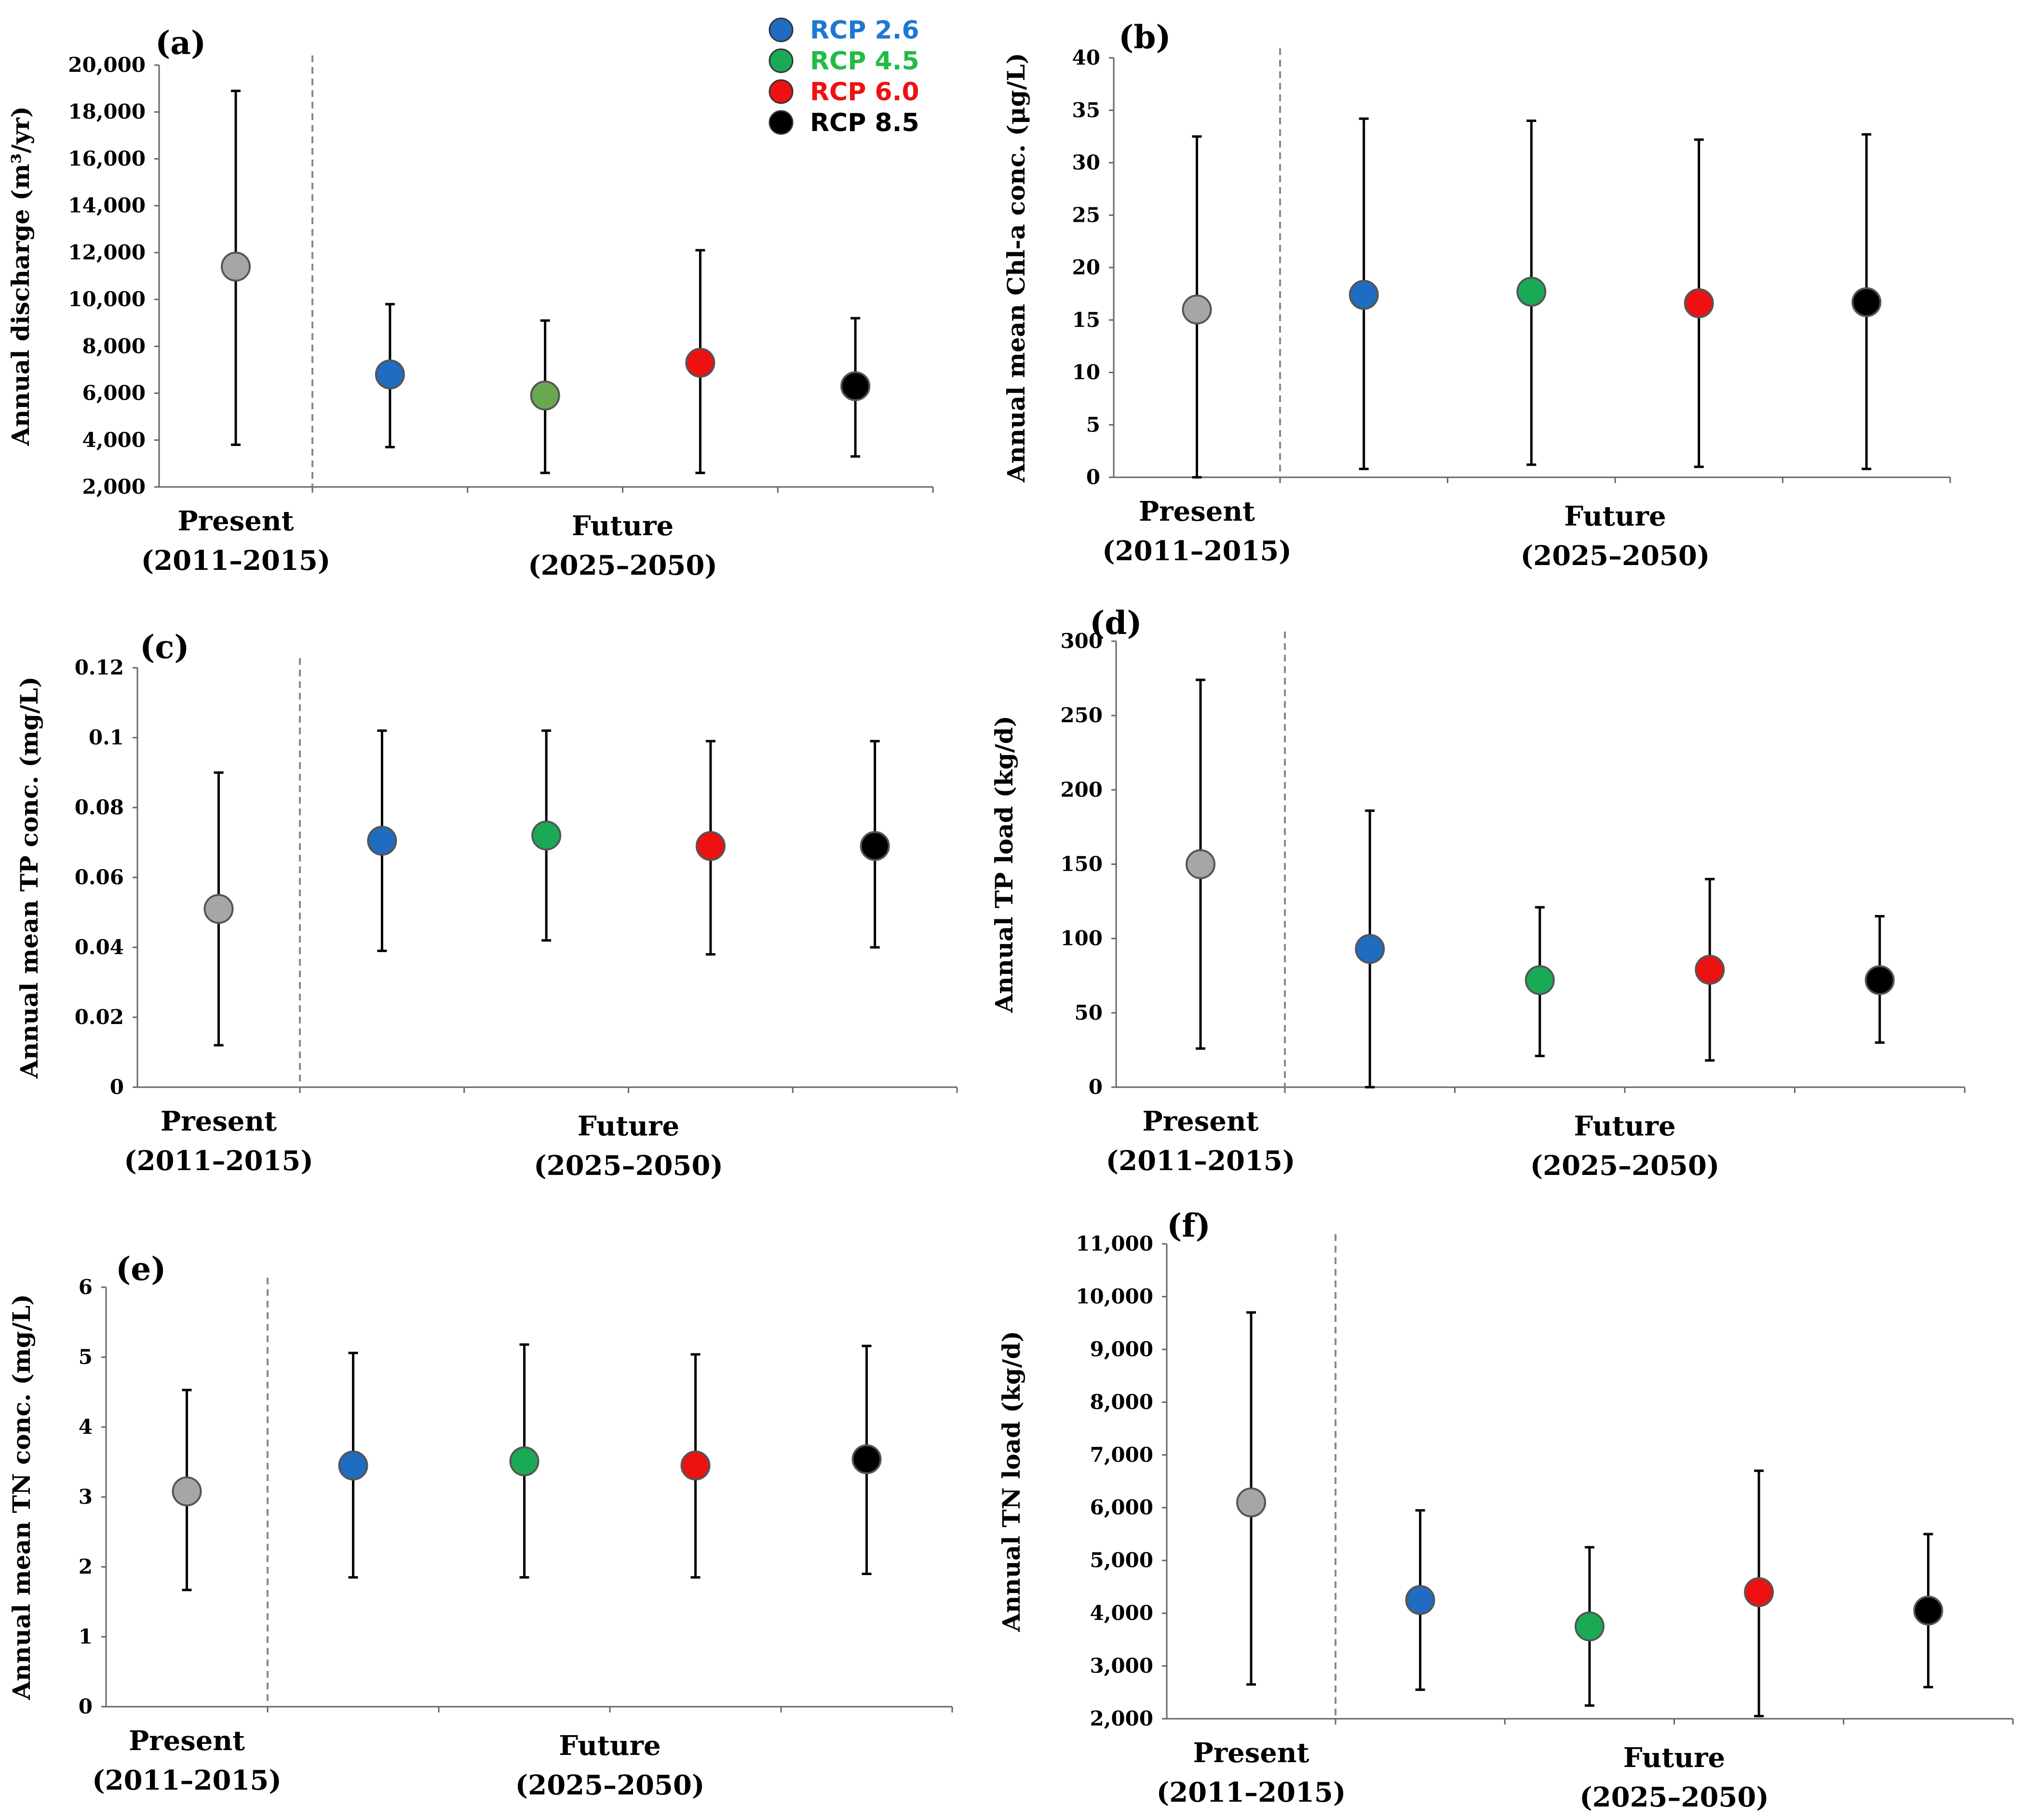  What do you see at coordinates (141, 1269) in the screenshot?
I see `panel-label: (e)` at bounding box center [141, 1269].